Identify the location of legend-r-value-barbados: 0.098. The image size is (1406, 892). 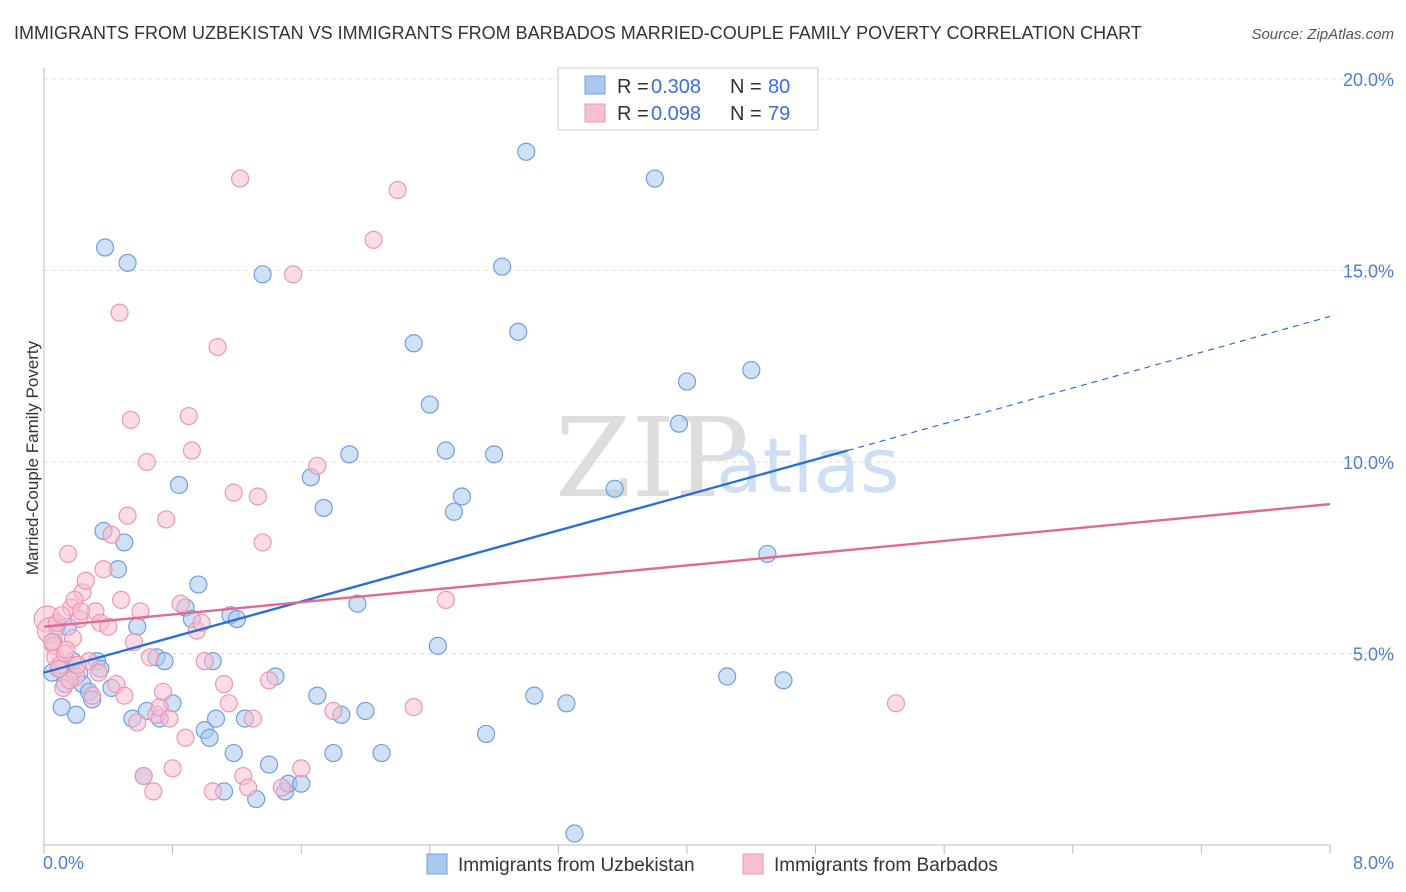
(676, 114).